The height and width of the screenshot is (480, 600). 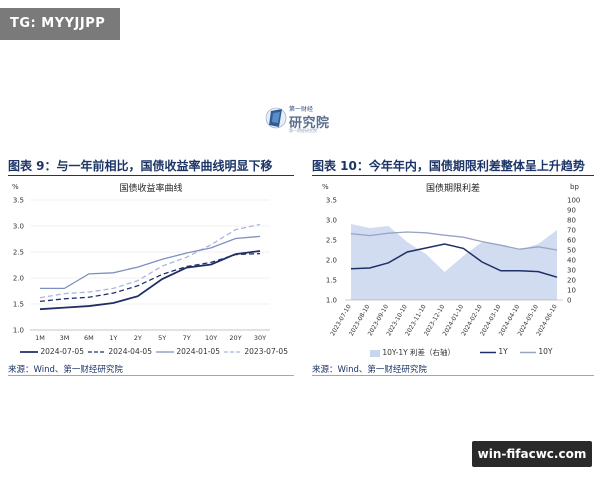 I want to click on right-y2-tick: 60, so click(x=571, y=241).